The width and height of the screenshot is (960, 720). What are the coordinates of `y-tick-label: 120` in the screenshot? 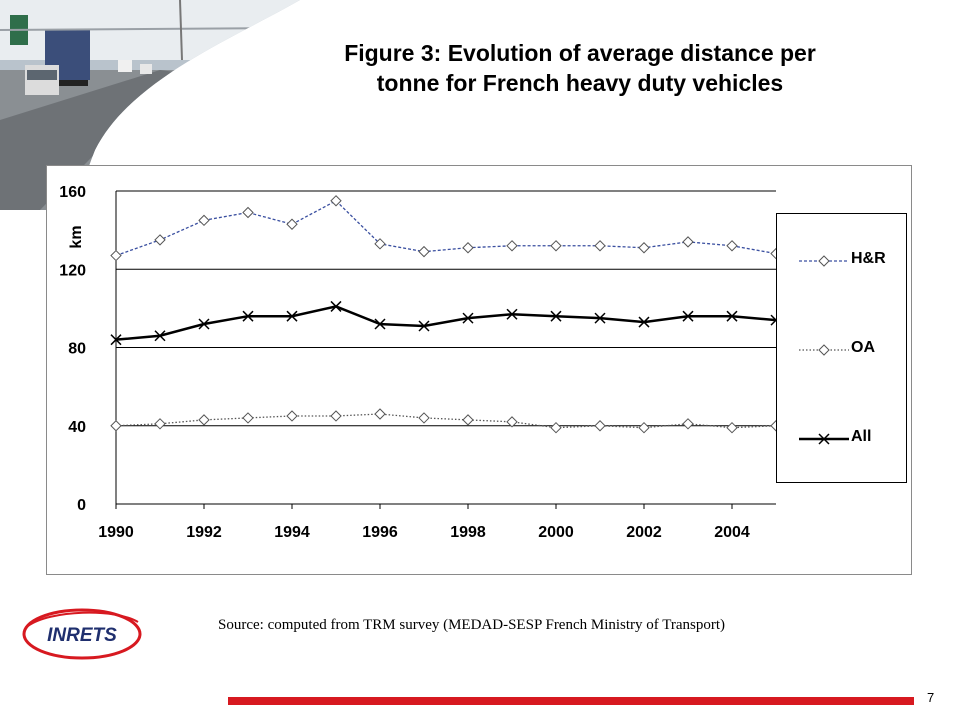 It's located at (72, 270).